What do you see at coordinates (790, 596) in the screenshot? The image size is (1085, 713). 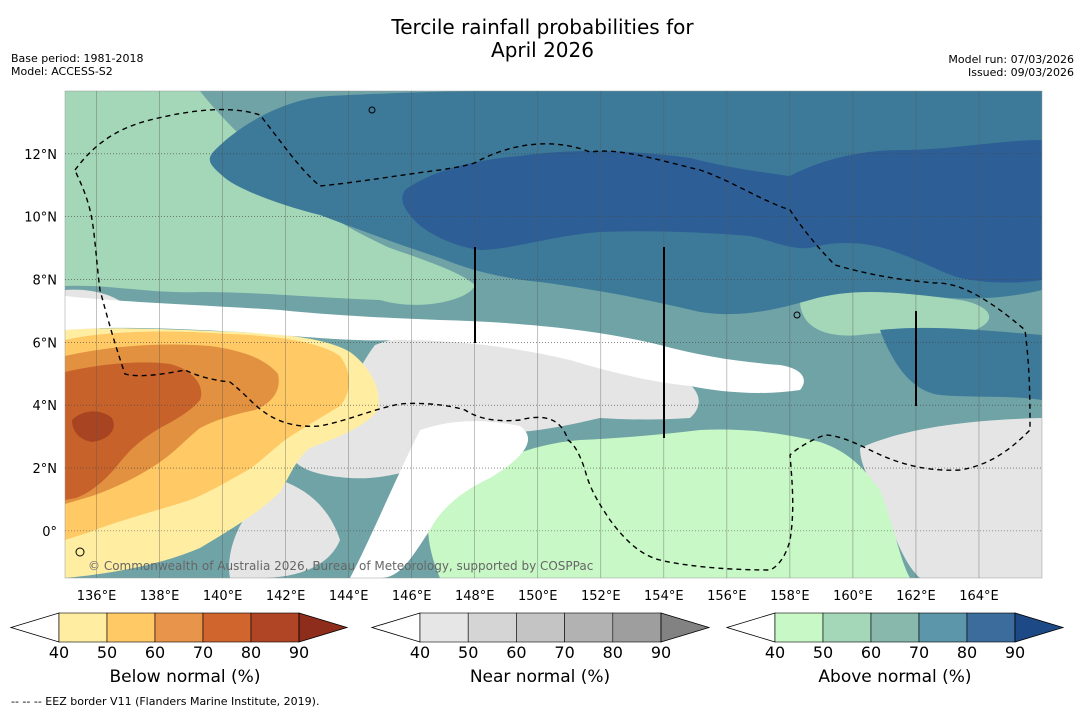 I see `longitude-tick-label: 158°E` at bounding box center [790, 596].